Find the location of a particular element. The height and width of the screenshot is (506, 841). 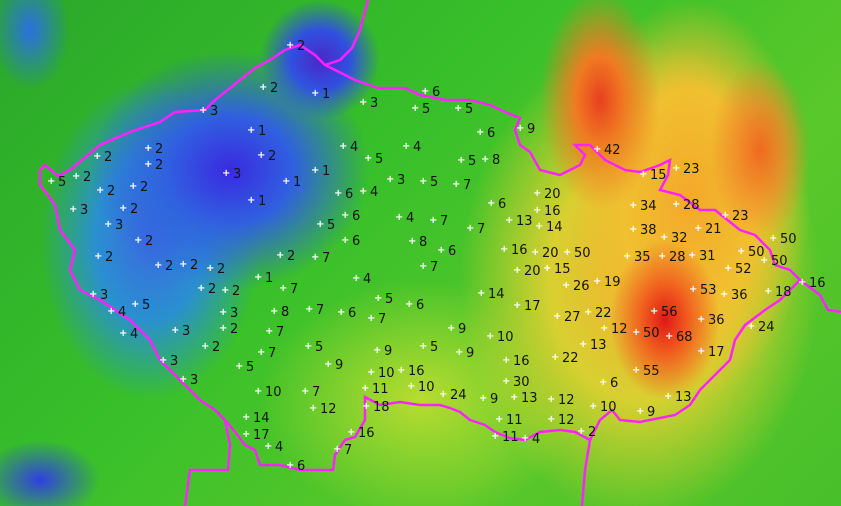

station-value-label: 56 is located at coordinates (669, 312).